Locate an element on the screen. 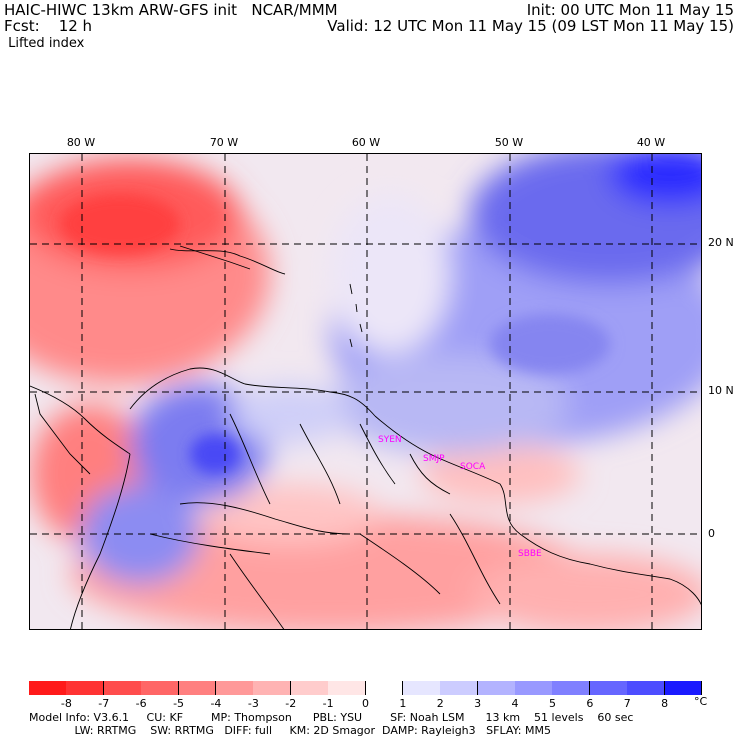  model-title: HAIC-HIWC 13km ARW-GFS init NCAR/MMM is located at coordinates (171, 10).